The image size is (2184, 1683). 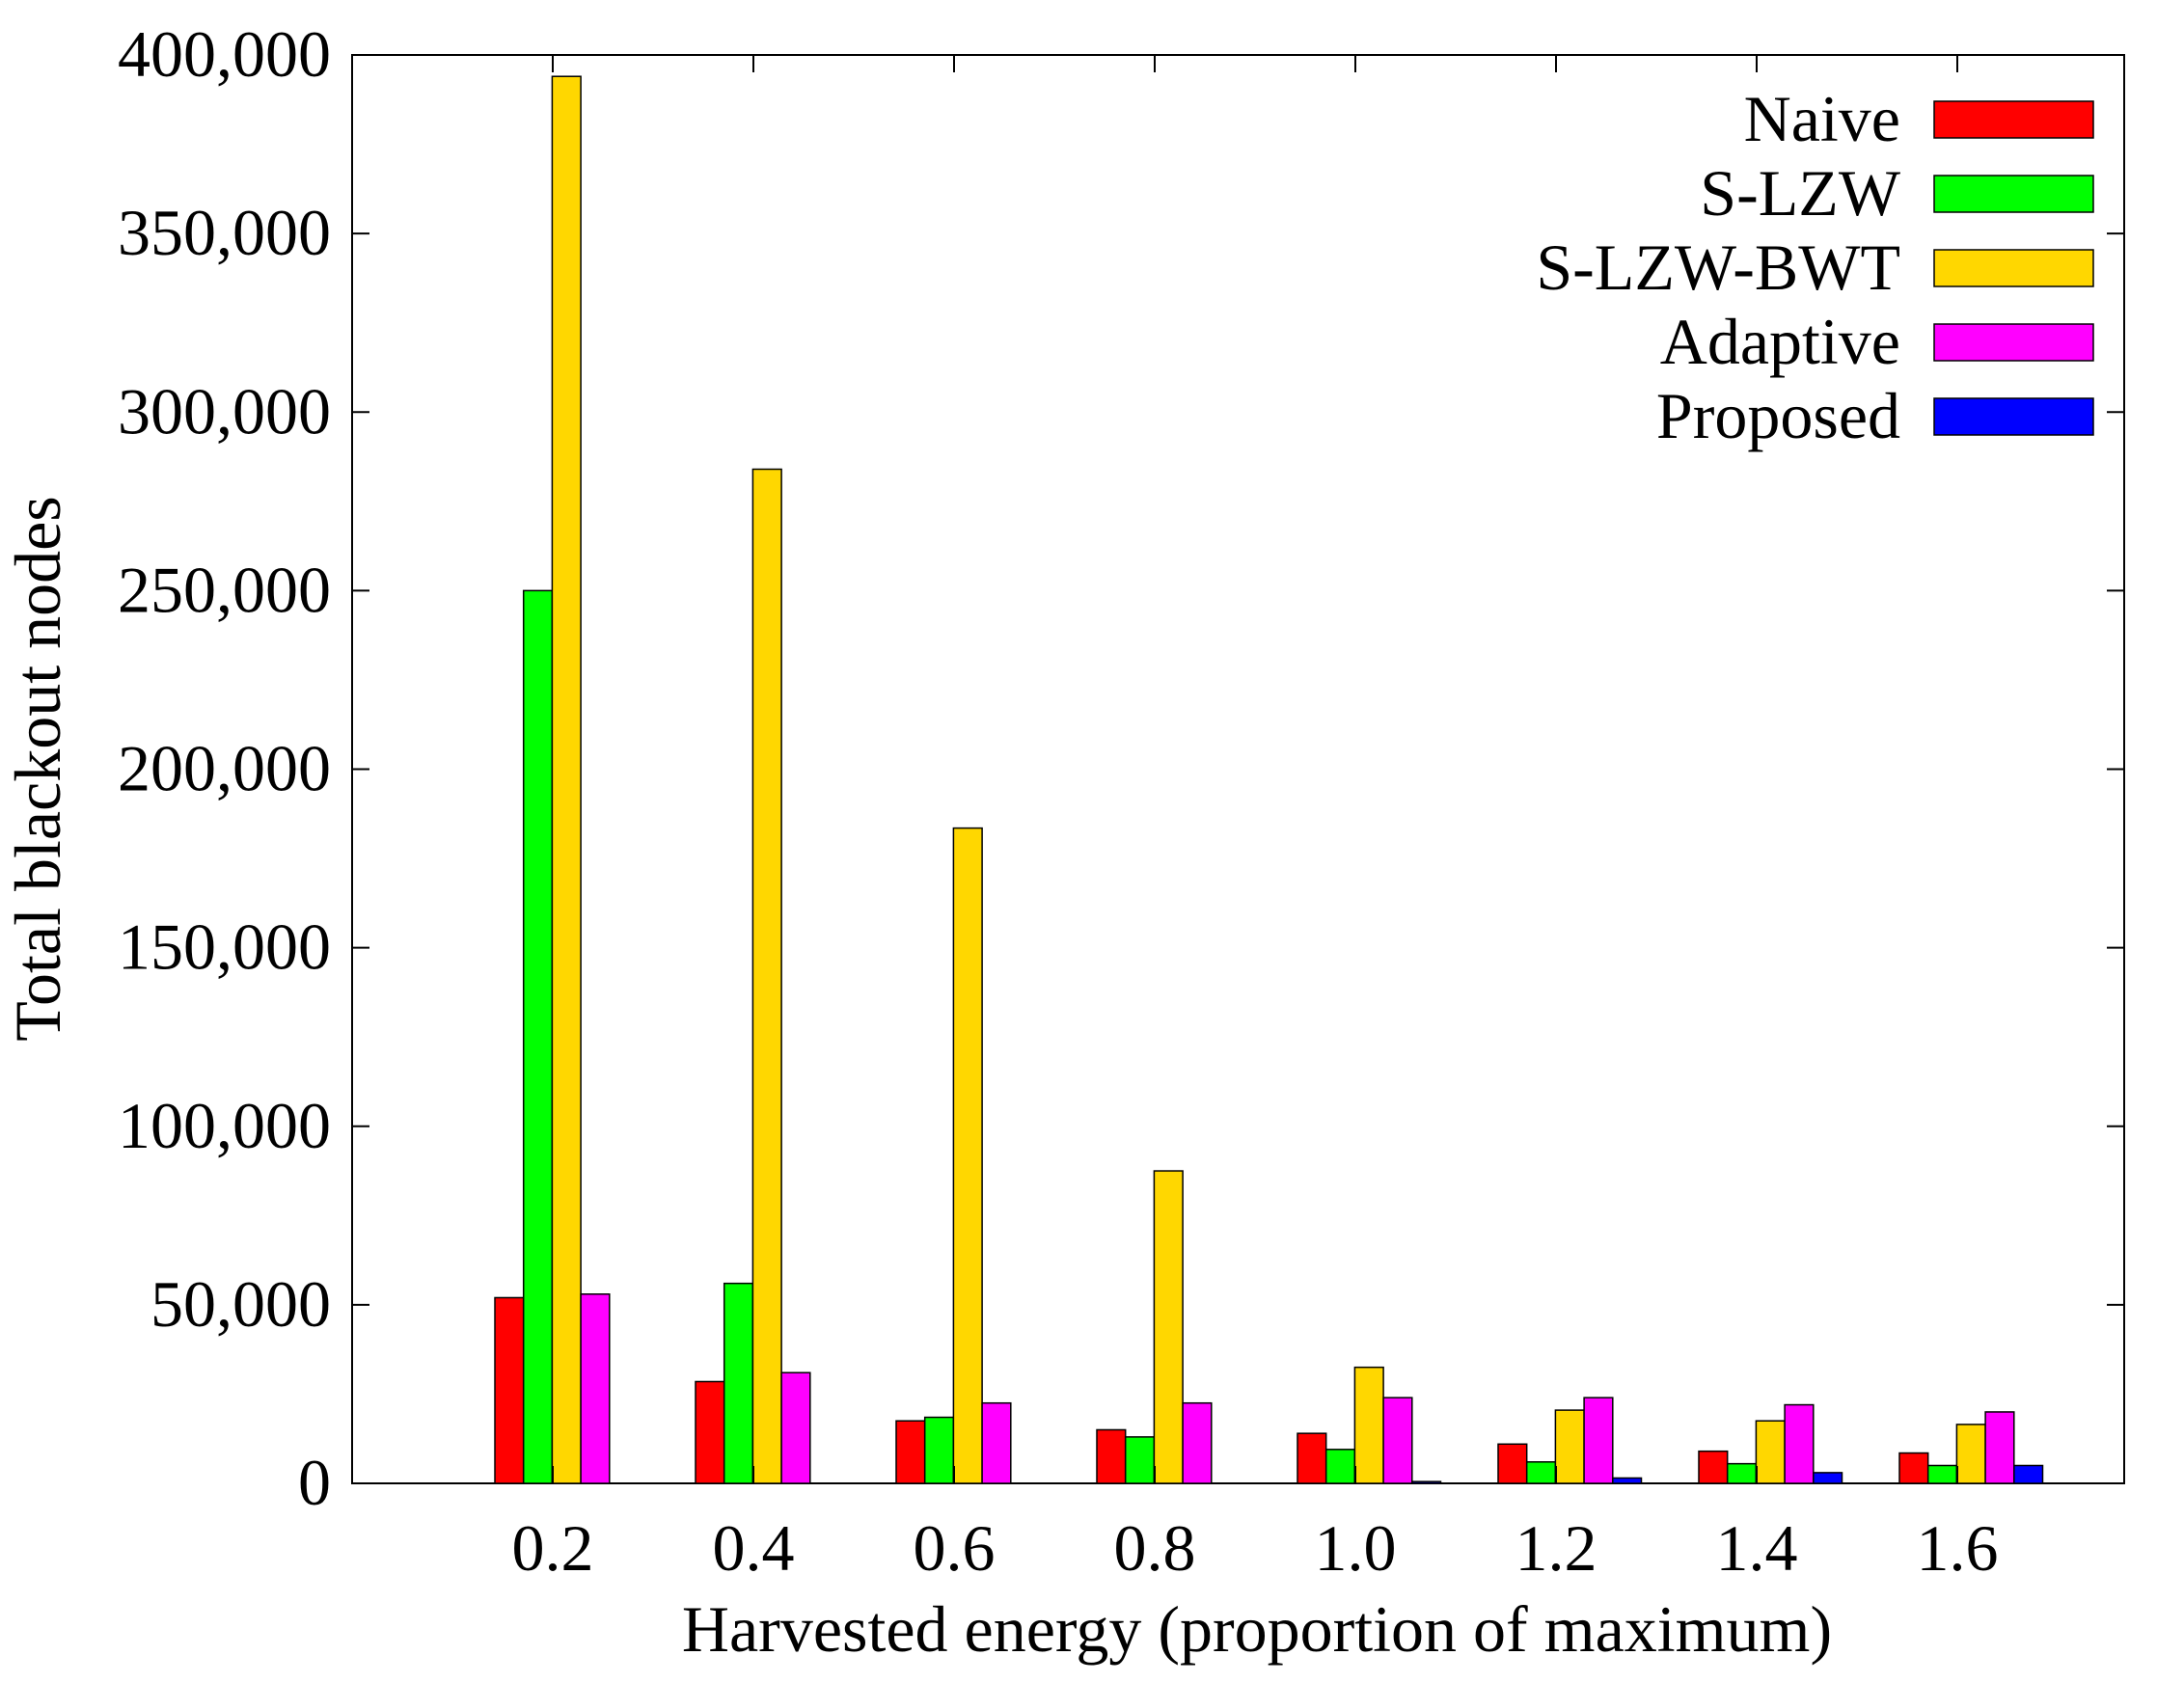 I want to click on x-tick-label: 1.4, so click(x=1757, y=1548).